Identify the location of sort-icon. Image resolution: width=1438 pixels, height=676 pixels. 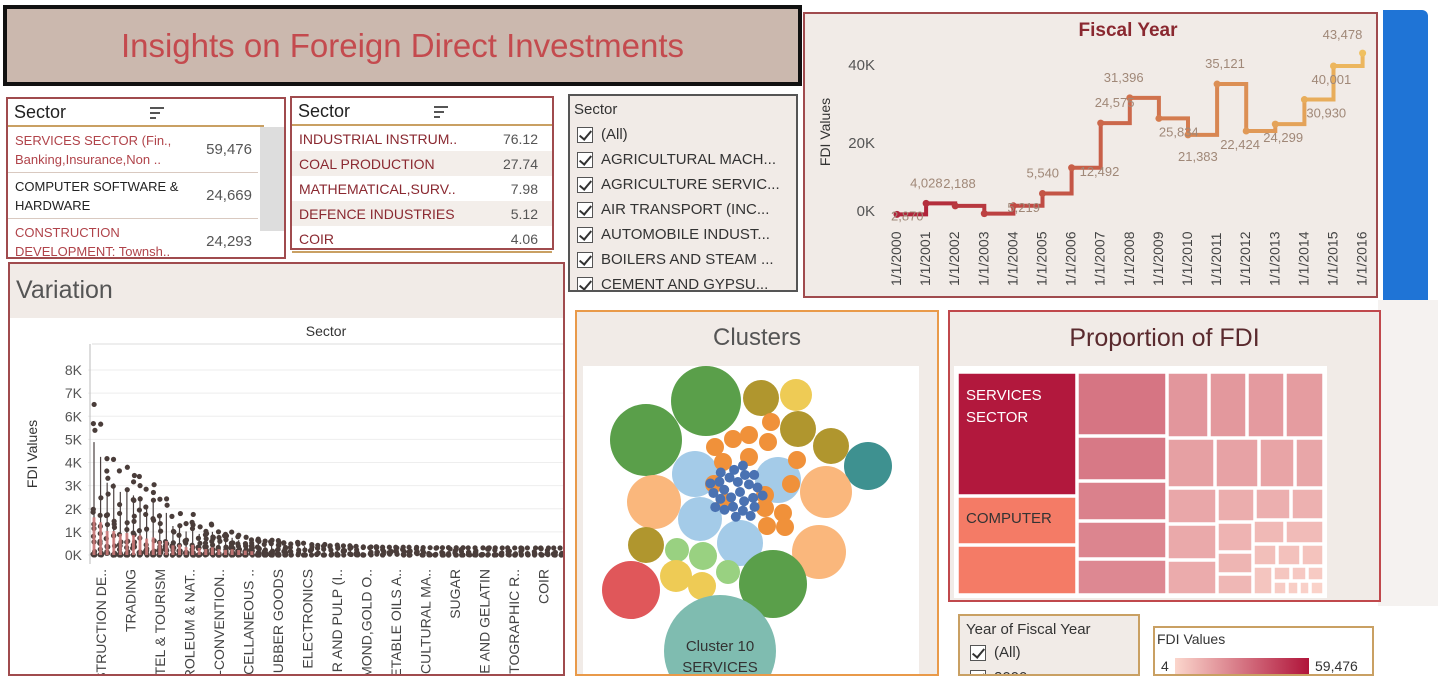
(157, 113).